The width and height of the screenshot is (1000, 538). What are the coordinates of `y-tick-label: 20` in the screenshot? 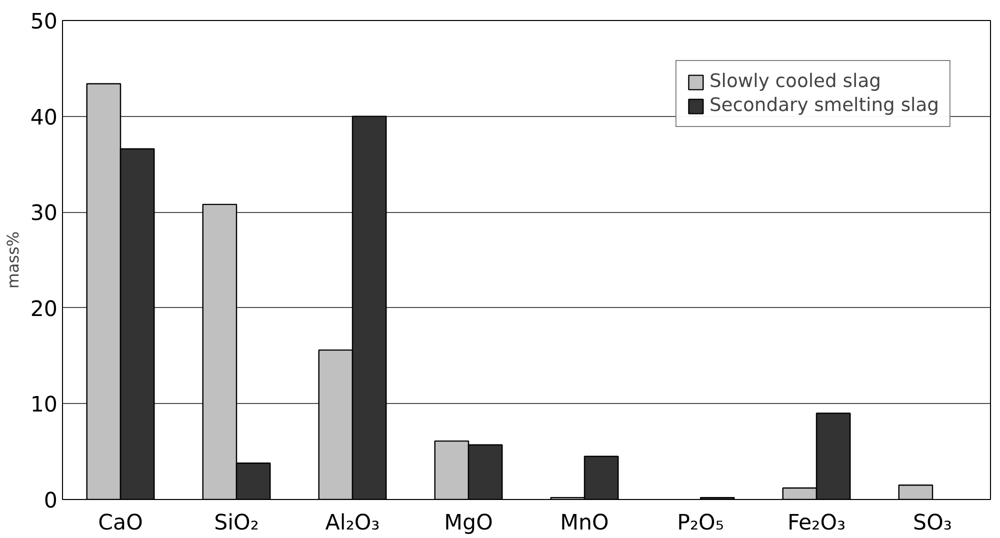 It's located at (44, 309).